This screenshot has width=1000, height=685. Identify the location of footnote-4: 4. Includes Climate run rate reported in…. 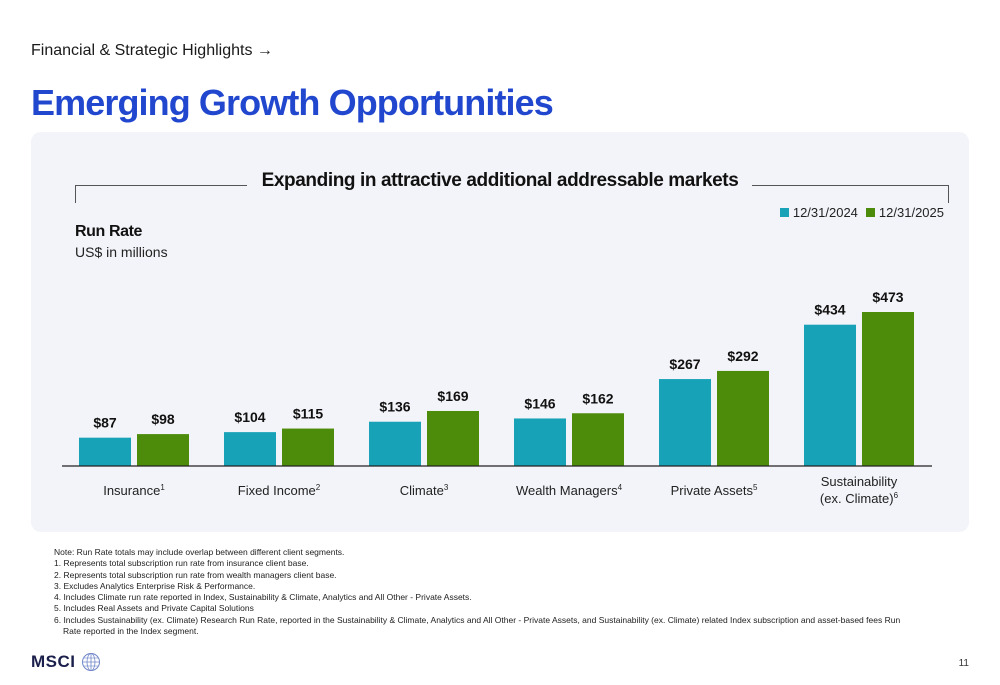
(263, 597).